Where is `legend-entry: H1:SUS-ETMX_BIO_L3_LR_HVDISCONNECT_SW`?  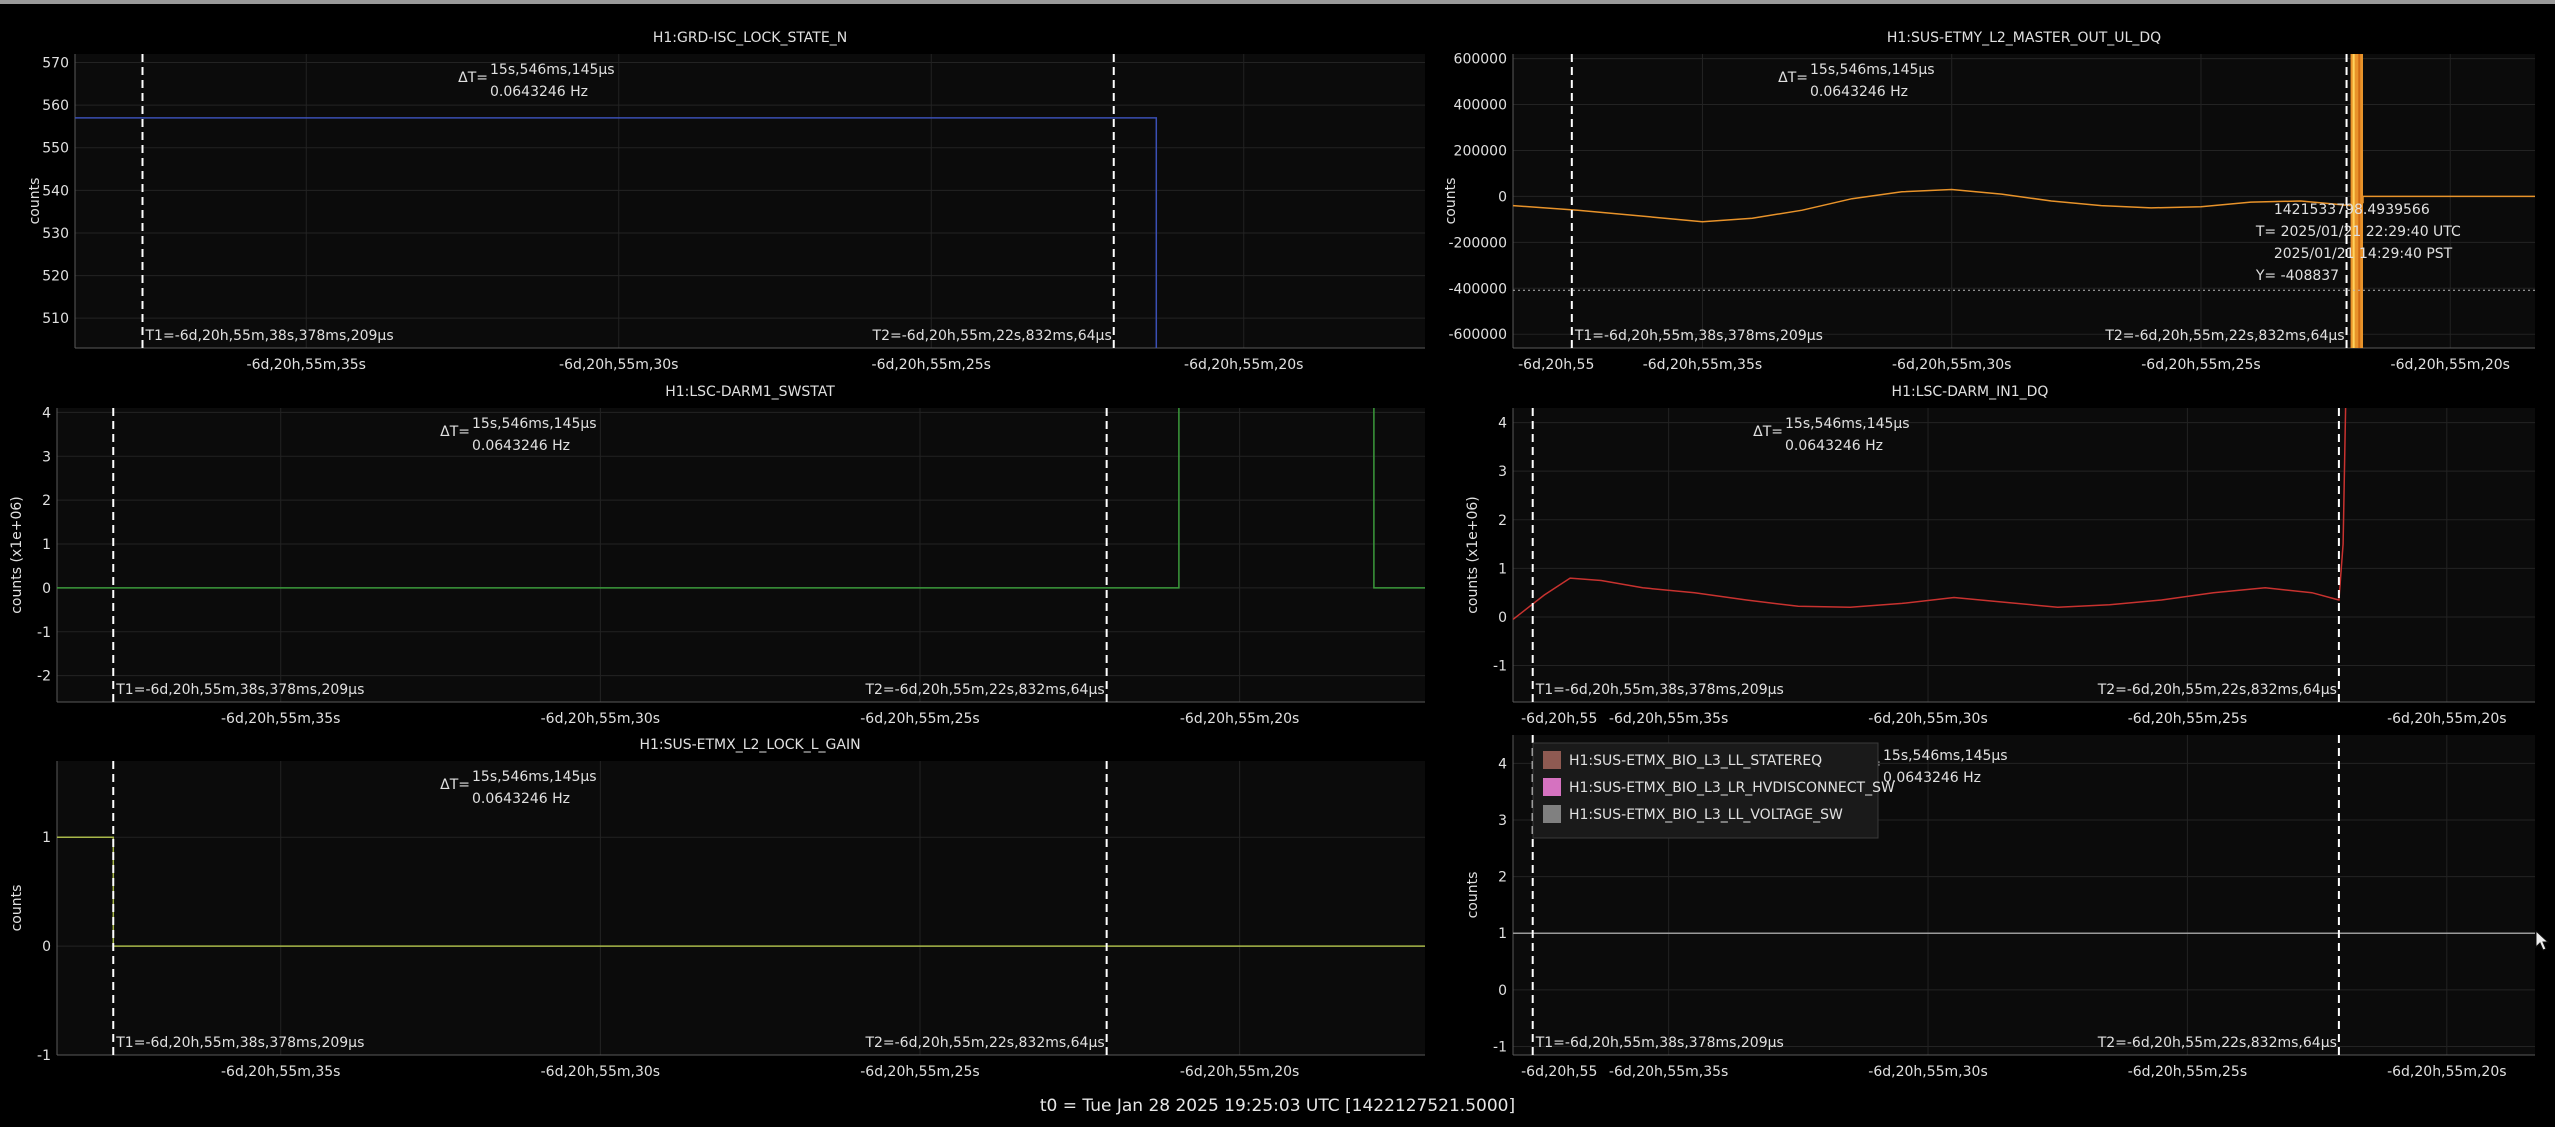
legend-entry: H1:SUS-ETMX_BIO_L3_LR_HVDISCONNECT_SW is located at coordinates (1732, 788).